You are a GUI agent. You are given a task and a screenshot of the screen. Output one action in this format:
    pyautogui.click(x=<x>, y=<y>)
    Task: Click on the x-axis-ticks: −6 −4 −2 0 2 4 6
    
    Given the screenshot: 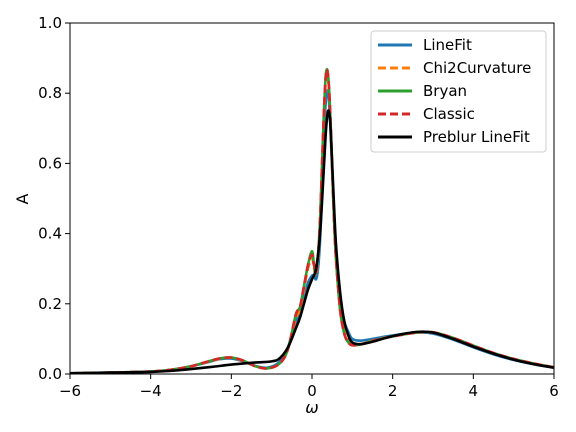 What is the action you would take?
    pyautogui.click(x=309, y=387)
    